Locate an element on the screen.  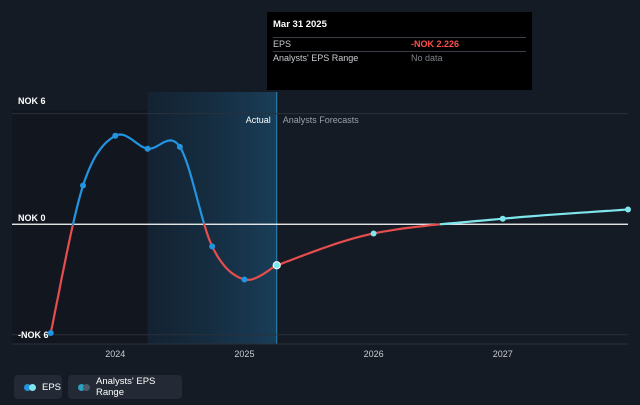
x-tick-2026: 2026 is located at coordinates (374, 354).